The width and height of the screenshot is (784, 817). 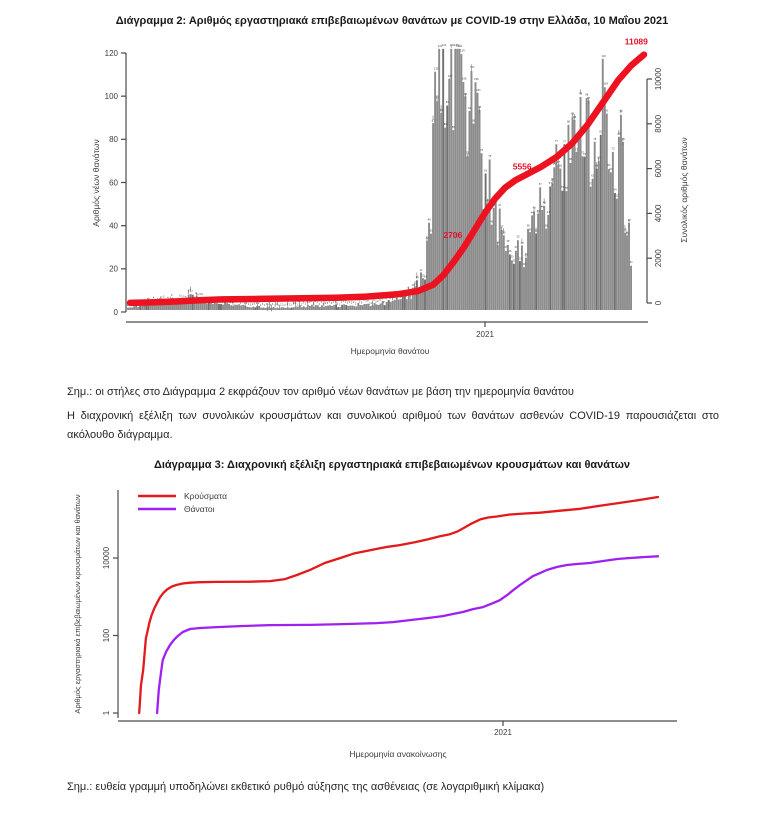 What do you see at coordinates (658, 213) in the screenshot?
I see `svg-text: 4000` at bounding box center [658, 213].